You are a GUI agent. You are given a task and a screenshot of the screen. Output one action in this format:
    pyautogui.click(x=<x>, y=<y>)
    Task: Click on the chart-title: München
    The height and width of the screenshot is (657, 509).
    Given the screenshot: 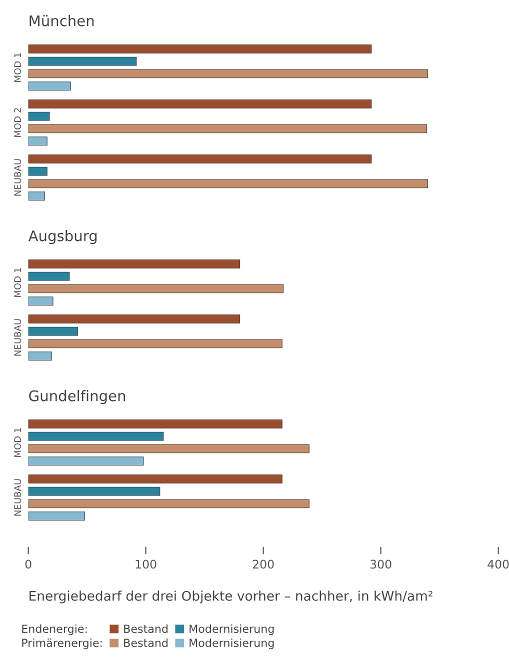 What is the action you would take?
    pyautogui.click(x=62, y=20)
    